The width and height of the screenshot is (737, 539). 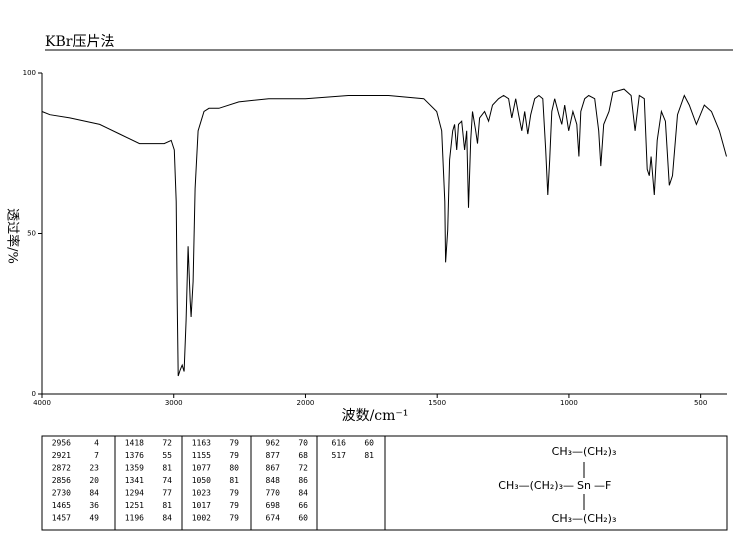 What do you see at coordinates (61, 480) in the screenshot?
I see `peak-wavenumber: 2856` at bounding box center [61, 480].